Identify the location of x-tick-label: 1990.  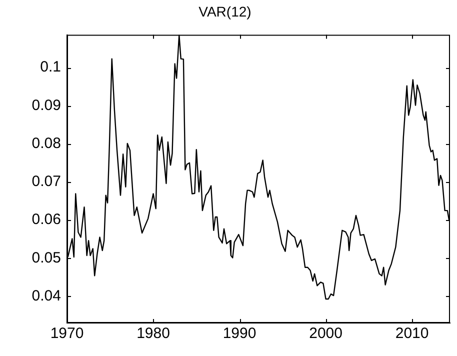
(239, 333).